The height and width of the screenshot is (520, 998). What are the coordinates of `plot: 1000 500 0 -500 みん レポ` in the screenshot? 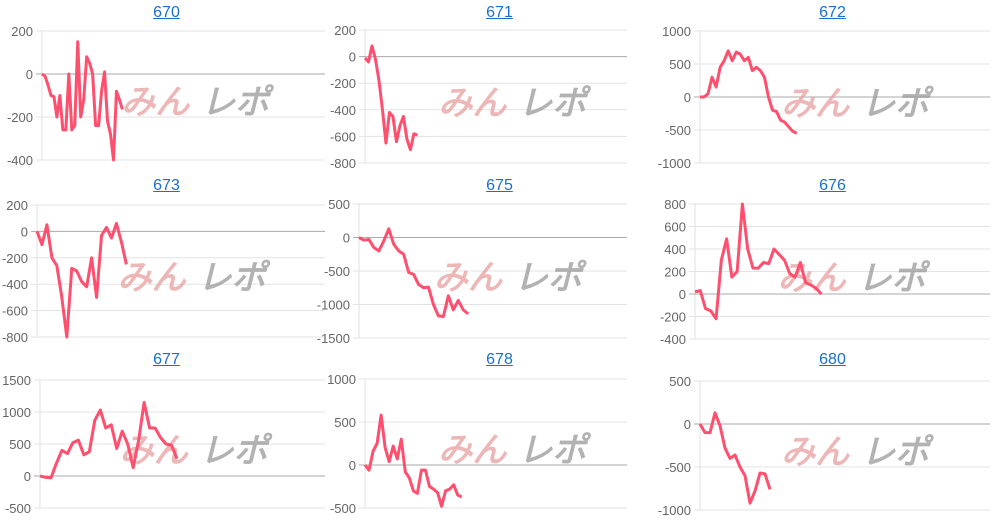 It's located at (477, 444).